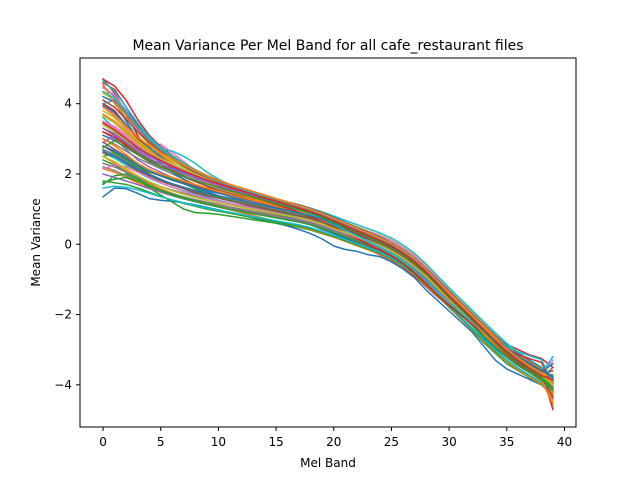  Describe the element at coordinates (328, 463) in the screenshot. I see `x-axis-label: Mel Band` at that location.